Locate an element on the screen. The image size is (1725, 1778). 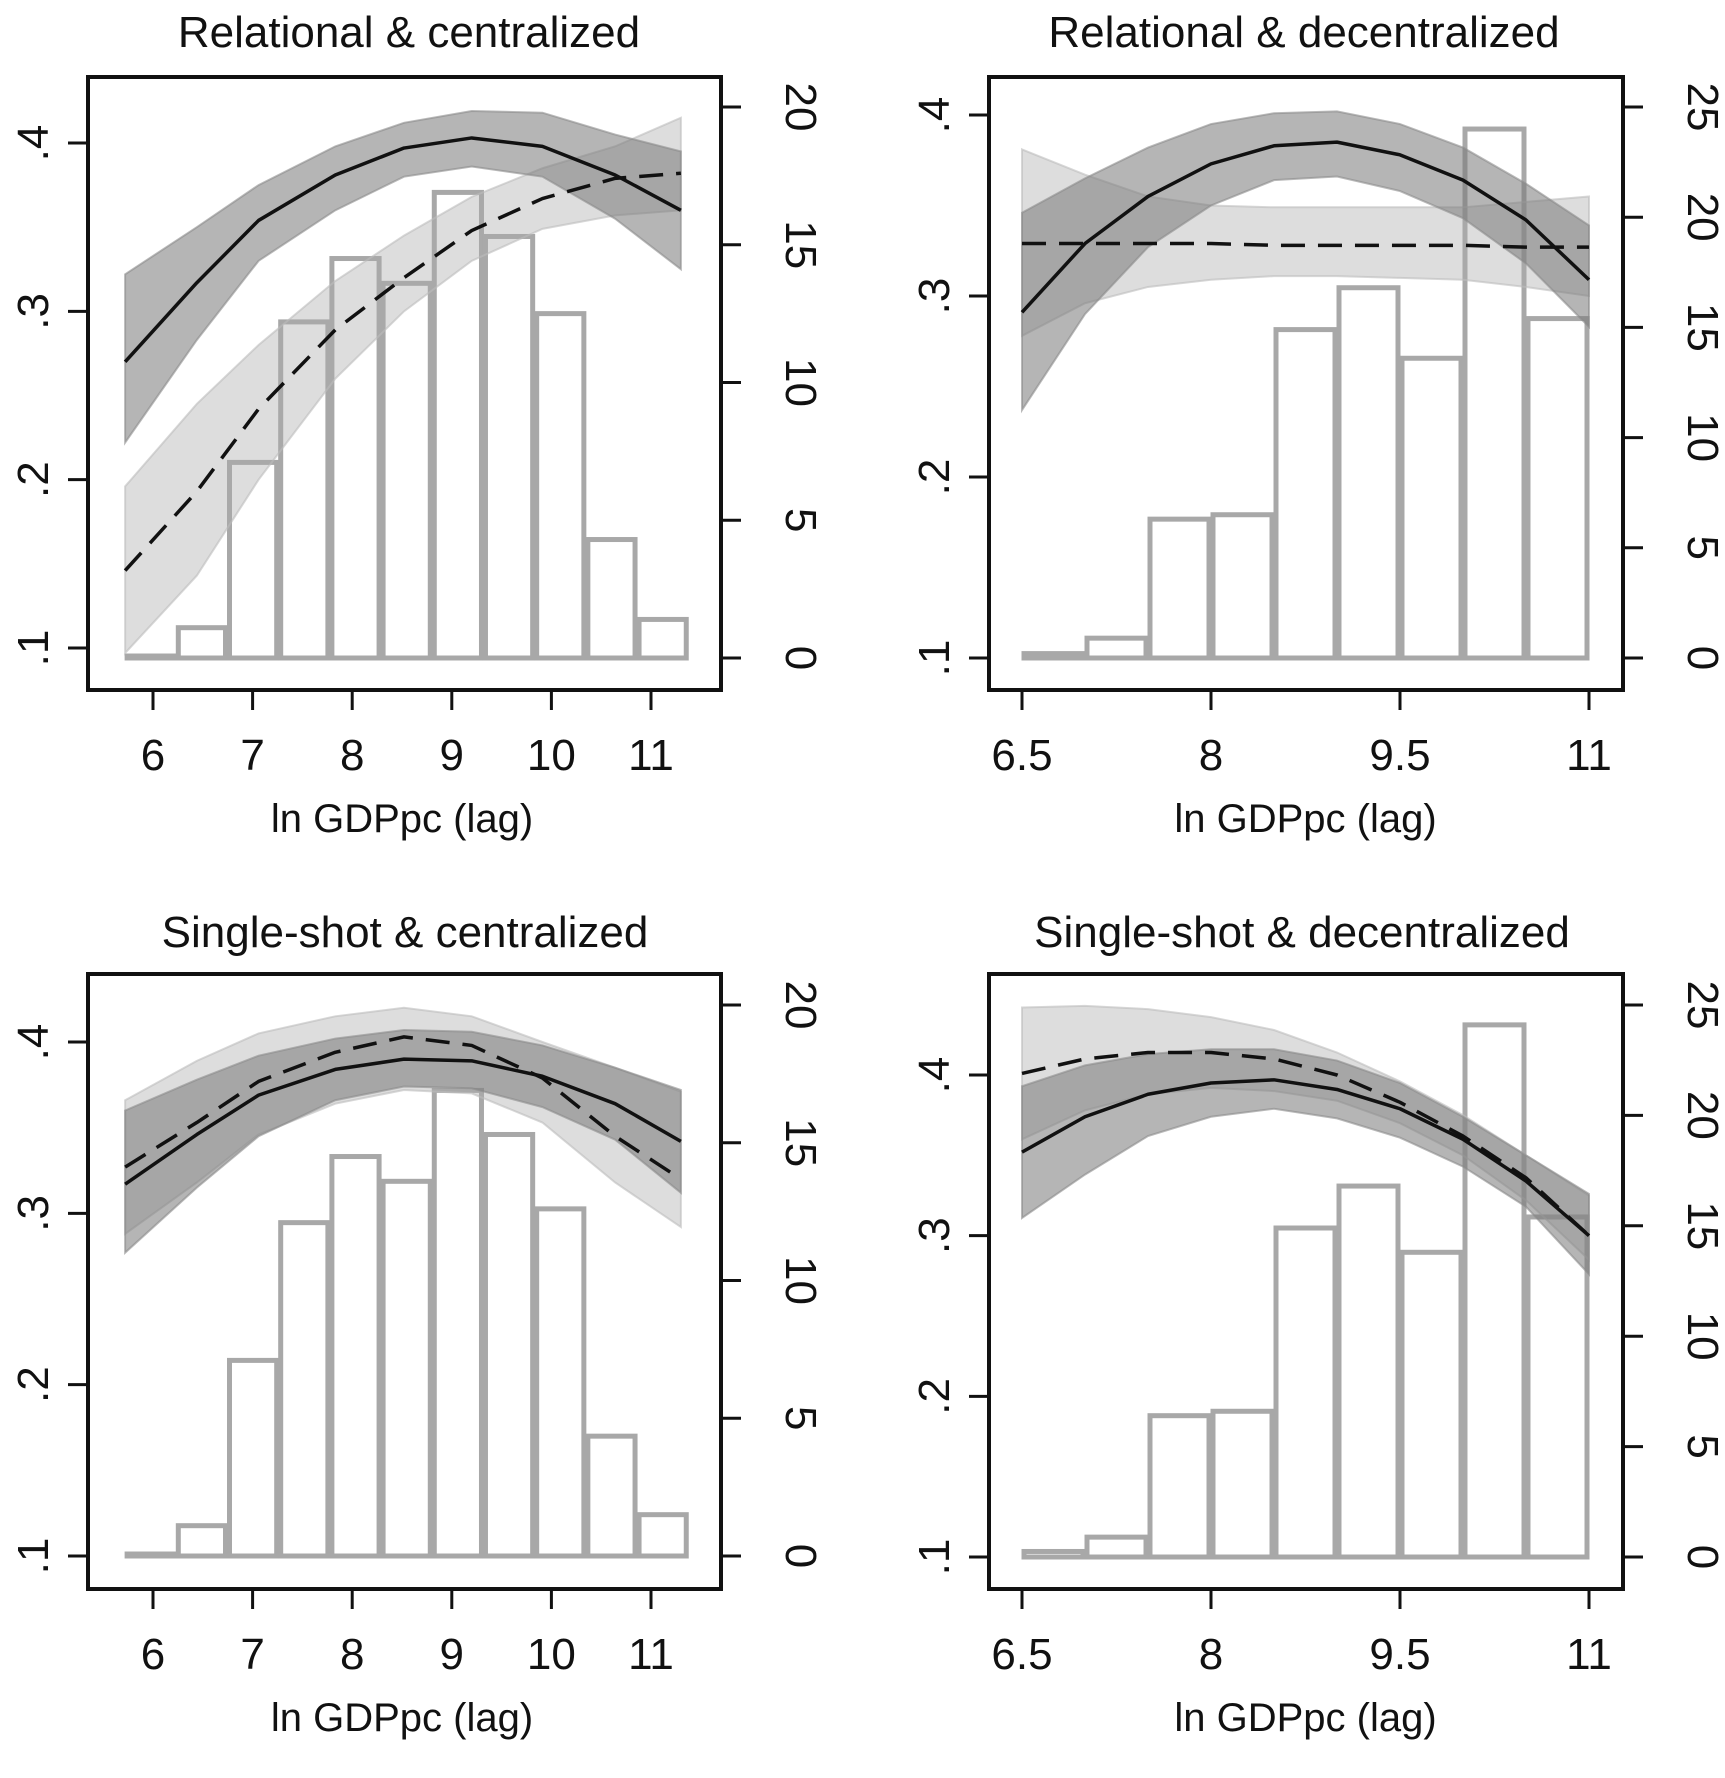
x-tick-label: 9 is located at coordinates (452, 1654).